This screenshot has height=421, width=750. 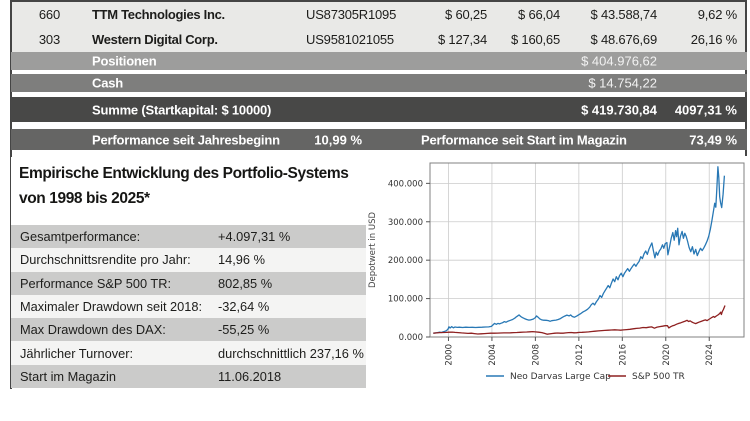 What do you see at coordinates (254, 237) in the screenshot?
I see `stat-value: +4.097,31 %` at bounding box center [254, 237].